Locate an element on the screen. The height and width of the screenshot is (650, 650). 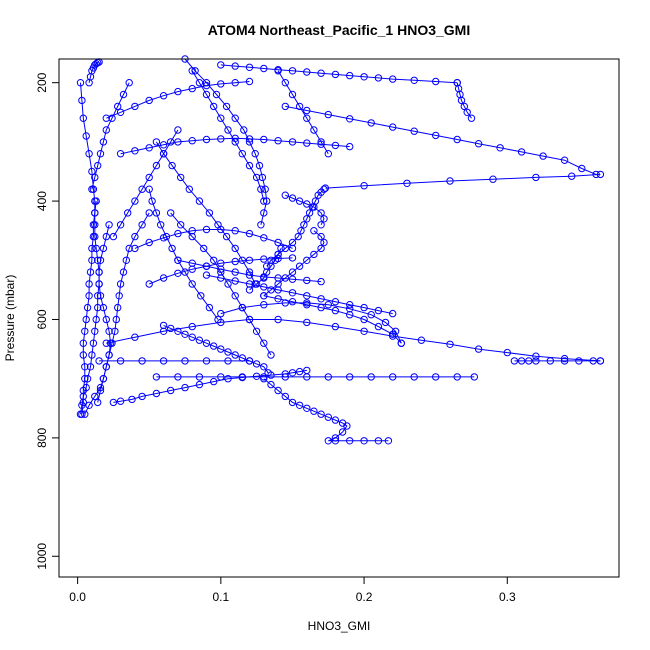
y-axis-label: Pressure (mbar) is located at coordinates (10, 318).